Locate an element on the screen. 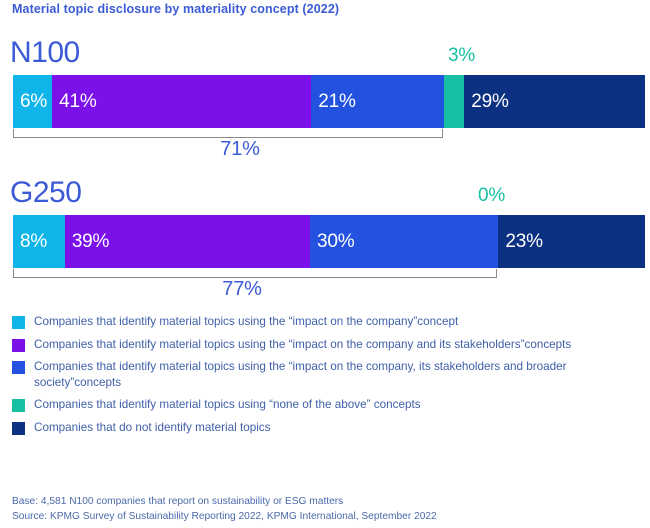 The width and height of the screenshot is (650, 528). bar-segment-no-material-topics: 23% is located at coordinates (571, 241).